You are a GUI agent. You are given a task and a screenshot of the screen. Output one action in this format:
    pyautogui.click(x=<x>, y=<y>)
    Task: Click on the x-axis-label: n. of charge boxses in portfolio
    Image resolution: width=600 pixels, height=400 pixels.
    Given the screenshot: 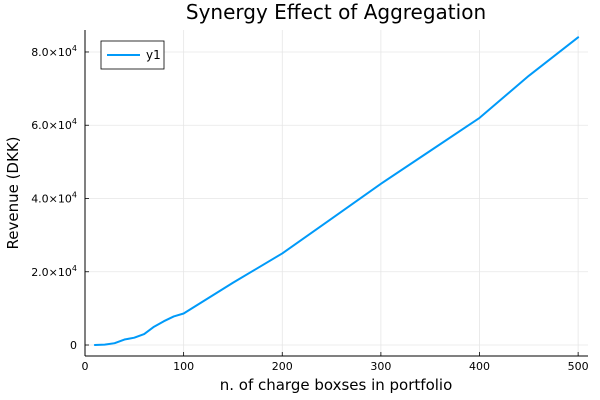 What is the action you would take?
    pyautogui.click(x=336, y=385)
    